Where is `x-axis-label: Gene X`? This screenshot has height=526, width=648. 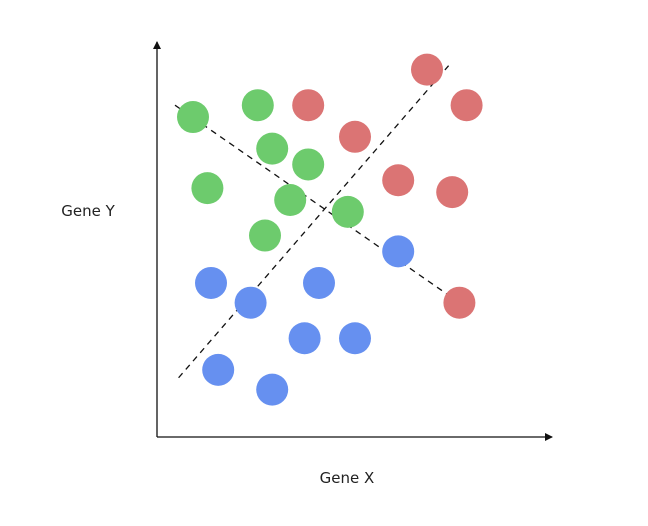 x-axis-label: Gene X is located at coordinates (347, 478).